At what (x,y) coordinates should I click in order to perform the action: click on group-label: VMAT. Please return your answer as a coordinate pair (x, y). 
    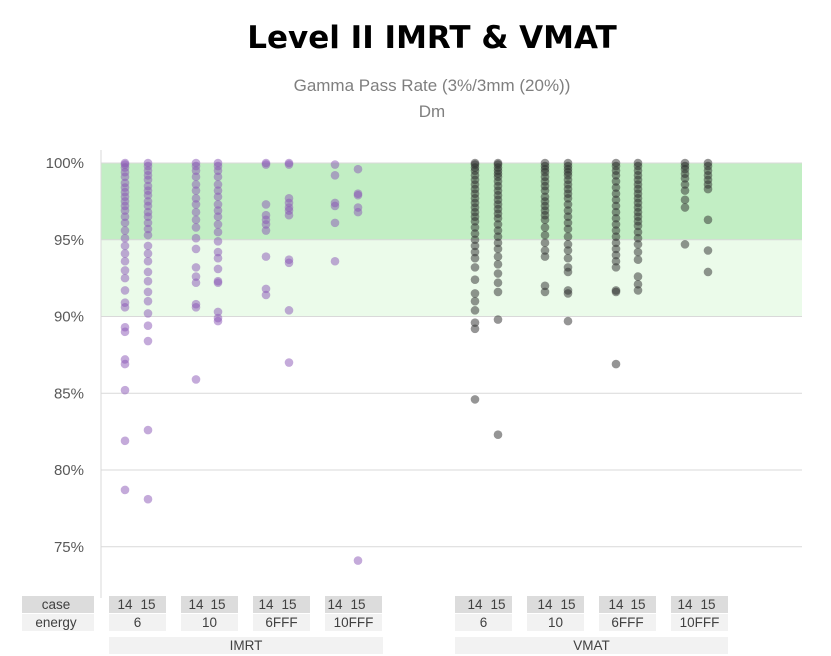
    Looking at the image, I should click on (591, 645).